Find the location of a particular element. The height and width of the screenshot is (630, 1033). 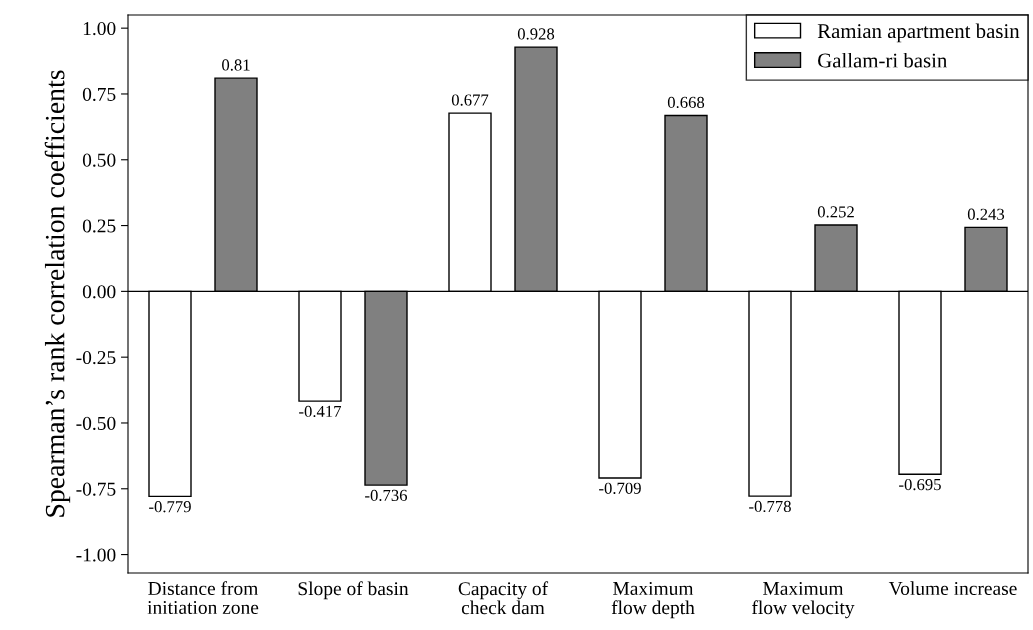

legend-label: Gallam-ri basin is located at coordinates (883, 60).